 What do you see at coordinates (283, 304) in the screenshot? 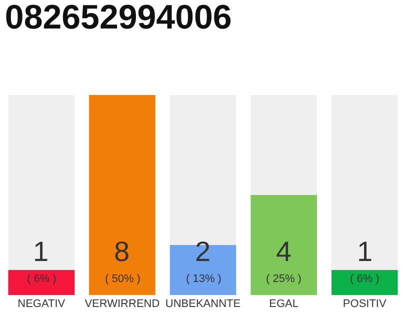
I see `x-tick-label: EGAL` at bounding box center [283, 304].